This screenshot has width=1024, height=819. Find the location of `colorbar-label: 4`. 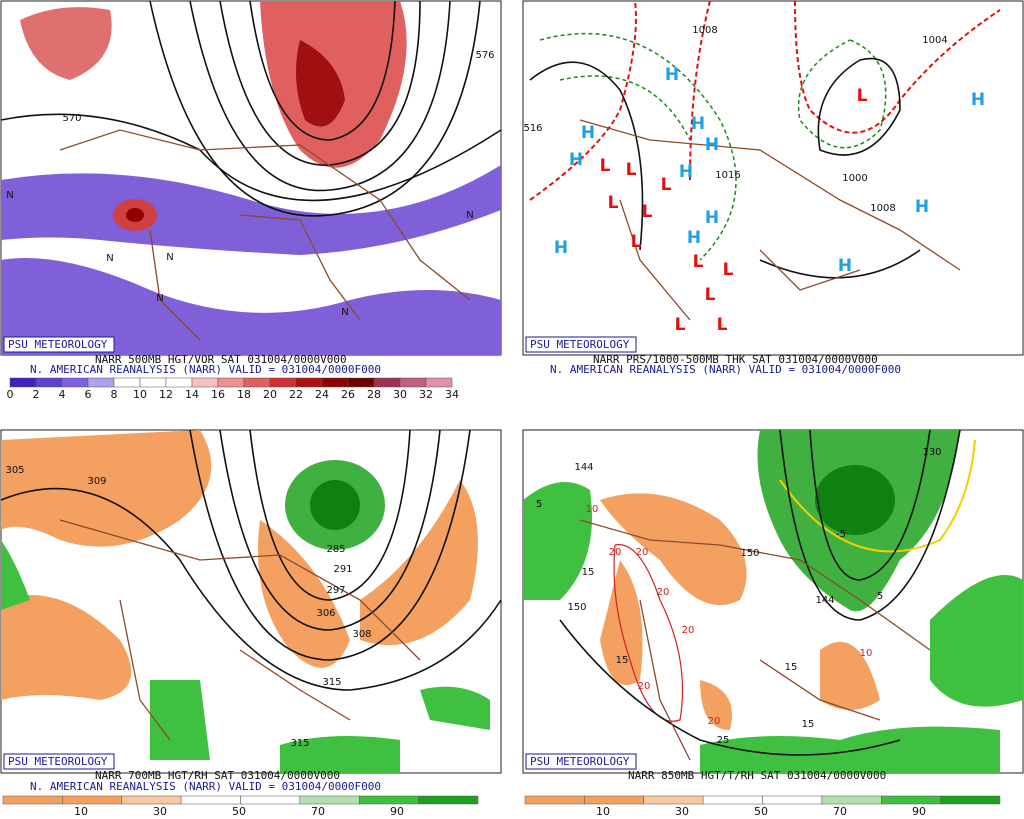

colorbar-label: 4 is located at coordinates (62, 394).